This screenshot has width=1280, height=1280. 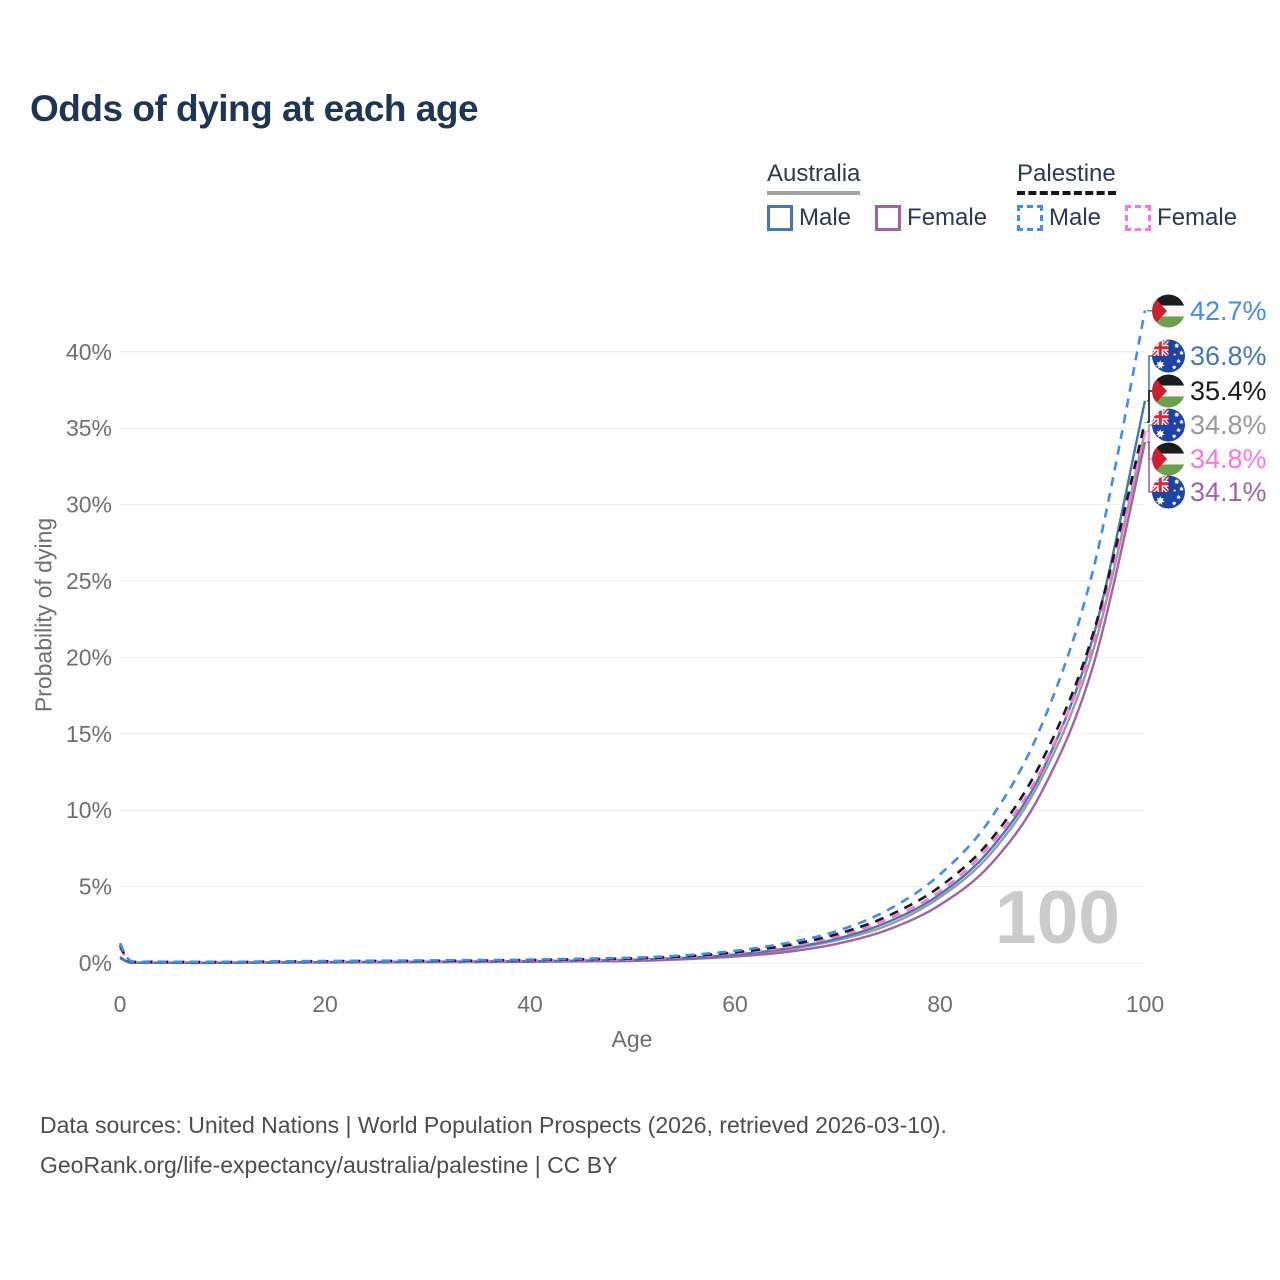 I want to click on leader-line-palestine-both, so click(x=1149, y=406).